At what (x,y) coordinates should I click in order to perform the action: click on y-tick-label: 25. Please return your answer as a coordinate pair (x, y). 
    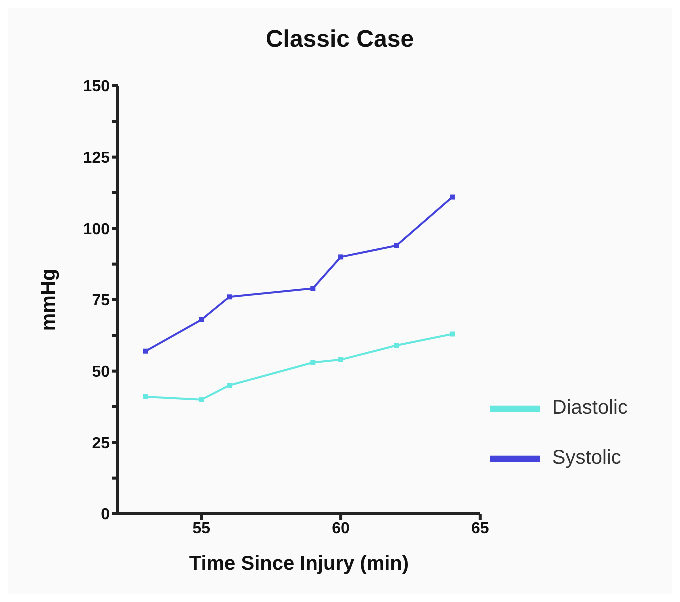
    Looking at the image, I should click on (101, 443).